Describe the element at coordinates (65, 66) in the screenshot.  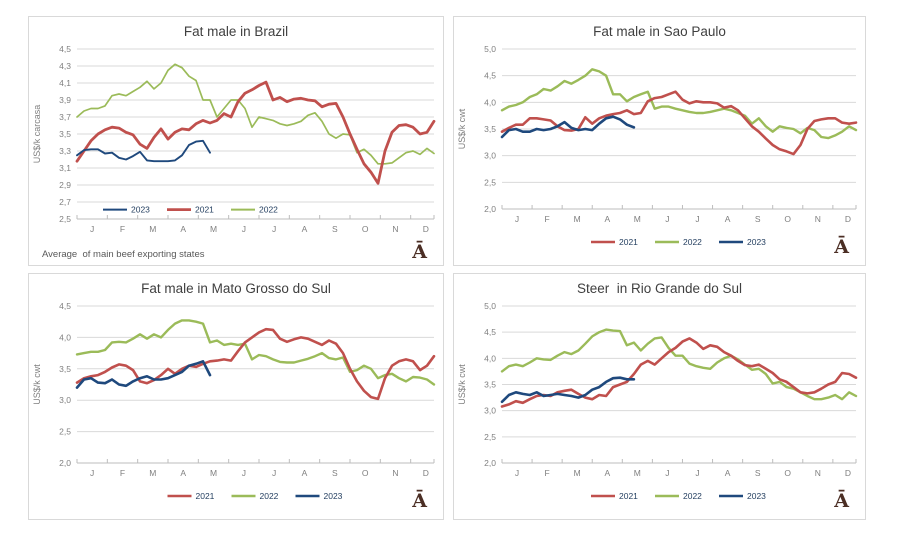
I see `svg-text: 4,3` at that location.